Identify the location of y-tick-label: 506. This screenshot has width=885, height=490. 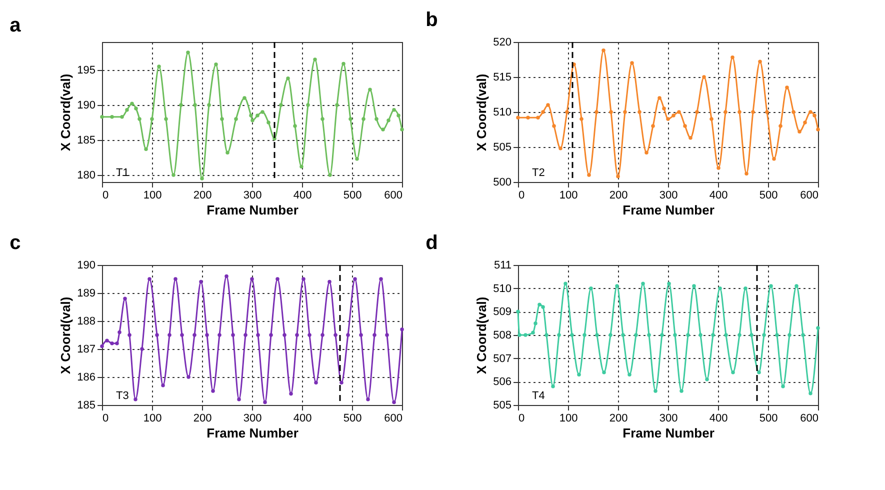
(502, 382).